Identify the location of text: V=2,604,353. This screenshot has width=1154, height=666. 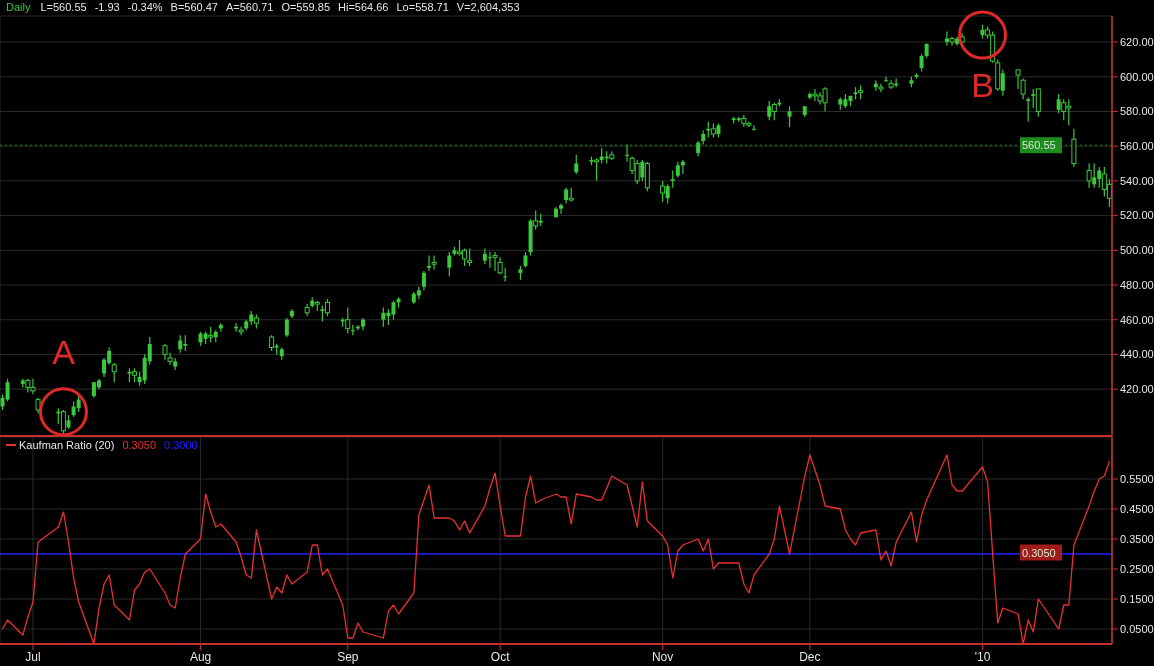
(488, 7).